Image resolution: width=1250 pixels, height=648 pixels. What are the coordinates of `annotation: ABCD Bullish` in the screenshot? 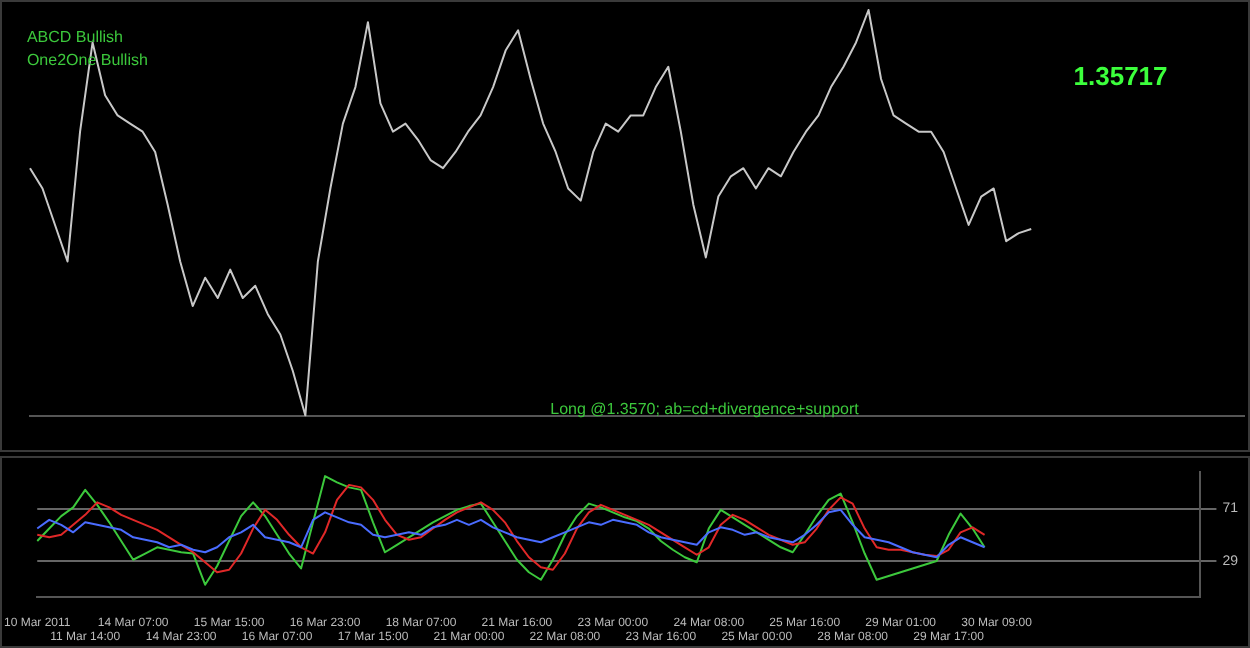 It's located at (74, 37).